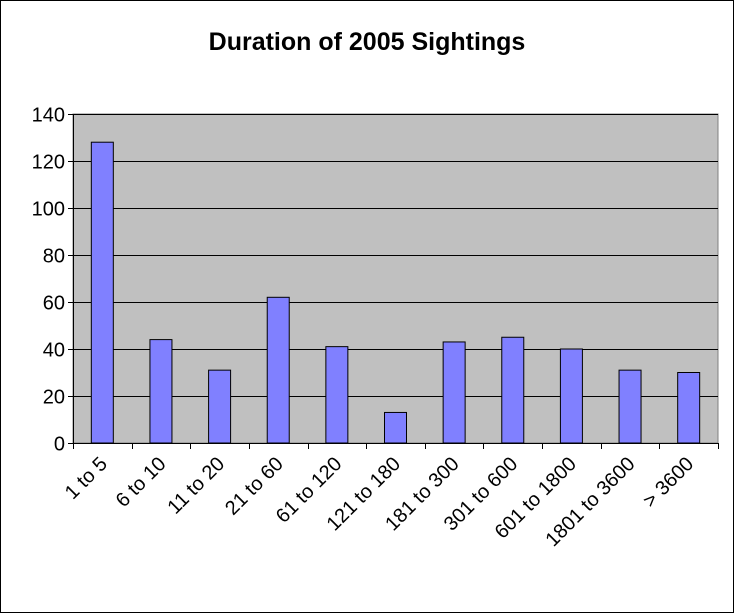 The height and width of the screenshot is (613, 734). I want to click on y-tick-label: 20, so click(54, 398).